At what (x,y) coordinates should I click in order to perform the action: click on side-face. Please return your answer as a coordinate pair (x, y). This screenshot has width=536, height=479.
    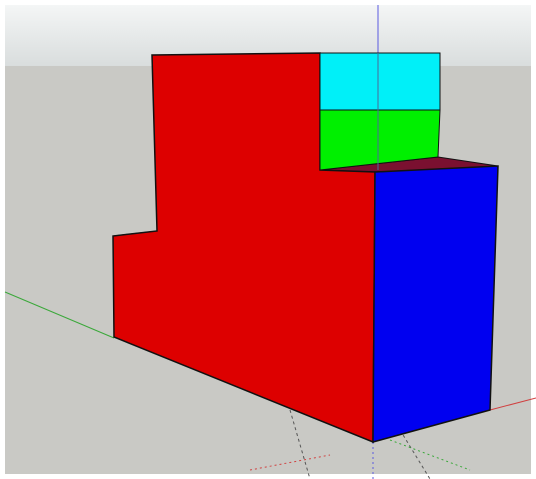
    Looking at the image, I should click on (435, 304).